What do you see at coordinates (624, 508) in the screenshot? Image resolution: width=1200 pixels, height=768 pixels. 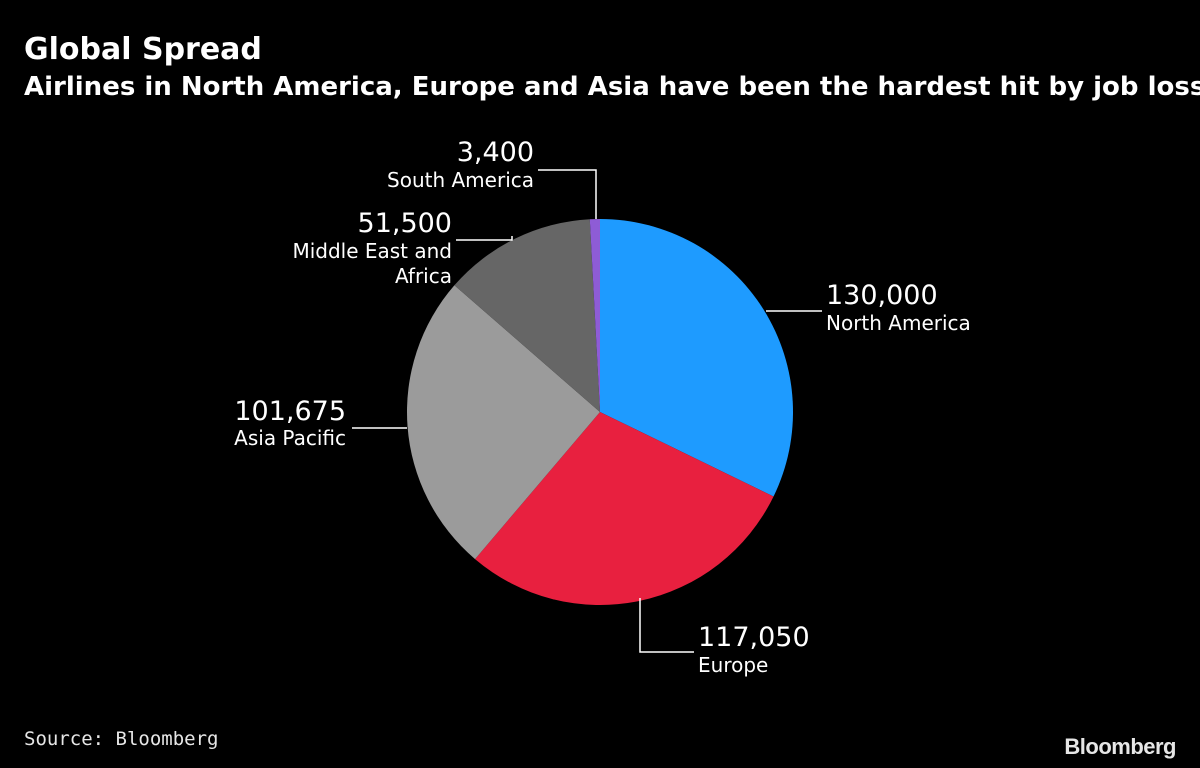 I see `pie-slice-europe` at bounding box center [624, 508].